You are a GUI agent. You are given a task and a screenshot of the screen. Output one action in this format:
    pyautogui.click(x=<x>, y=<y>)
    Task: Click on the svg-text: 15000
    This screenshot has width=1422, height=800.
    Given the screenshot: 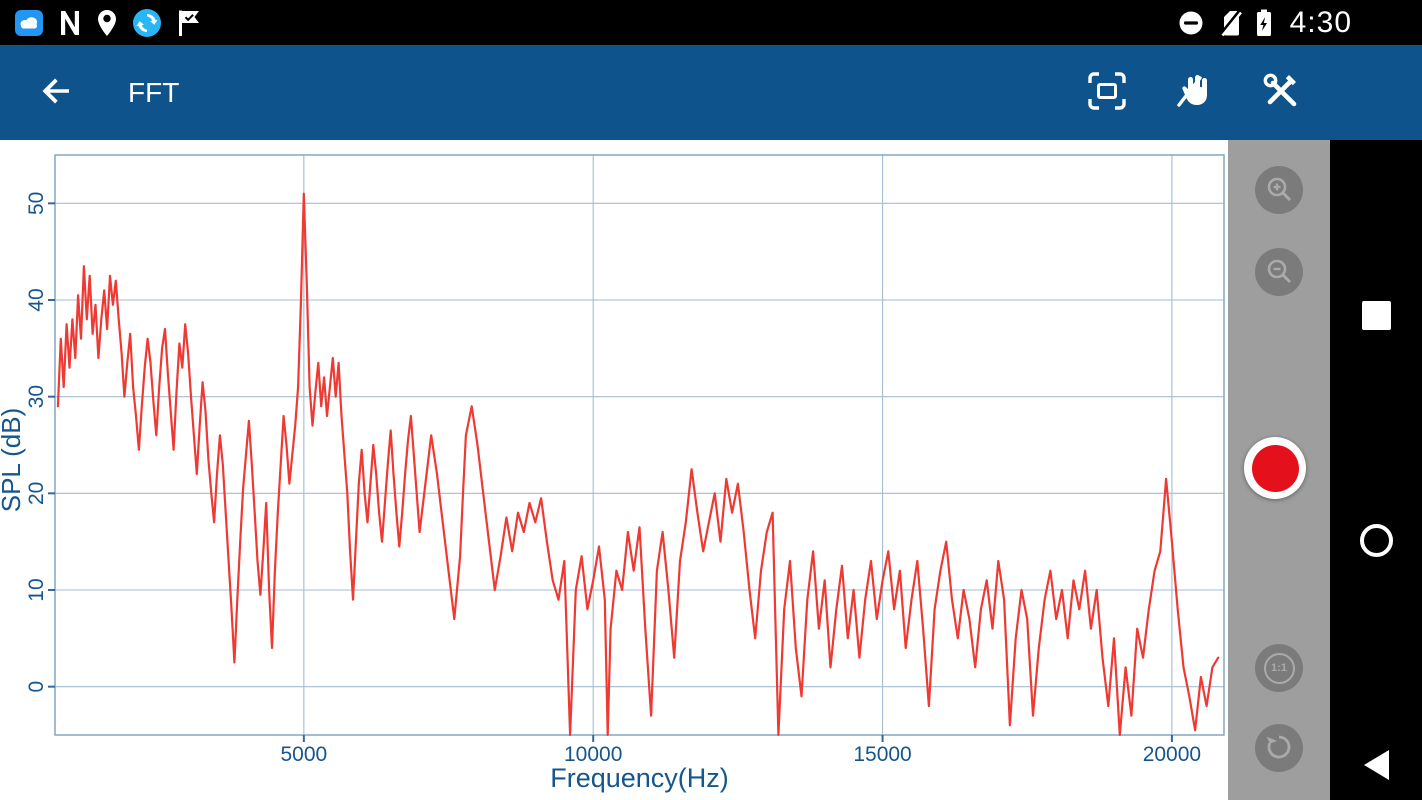 What is the action you would take?
    pyautogui.click(x=882, y=754)
    